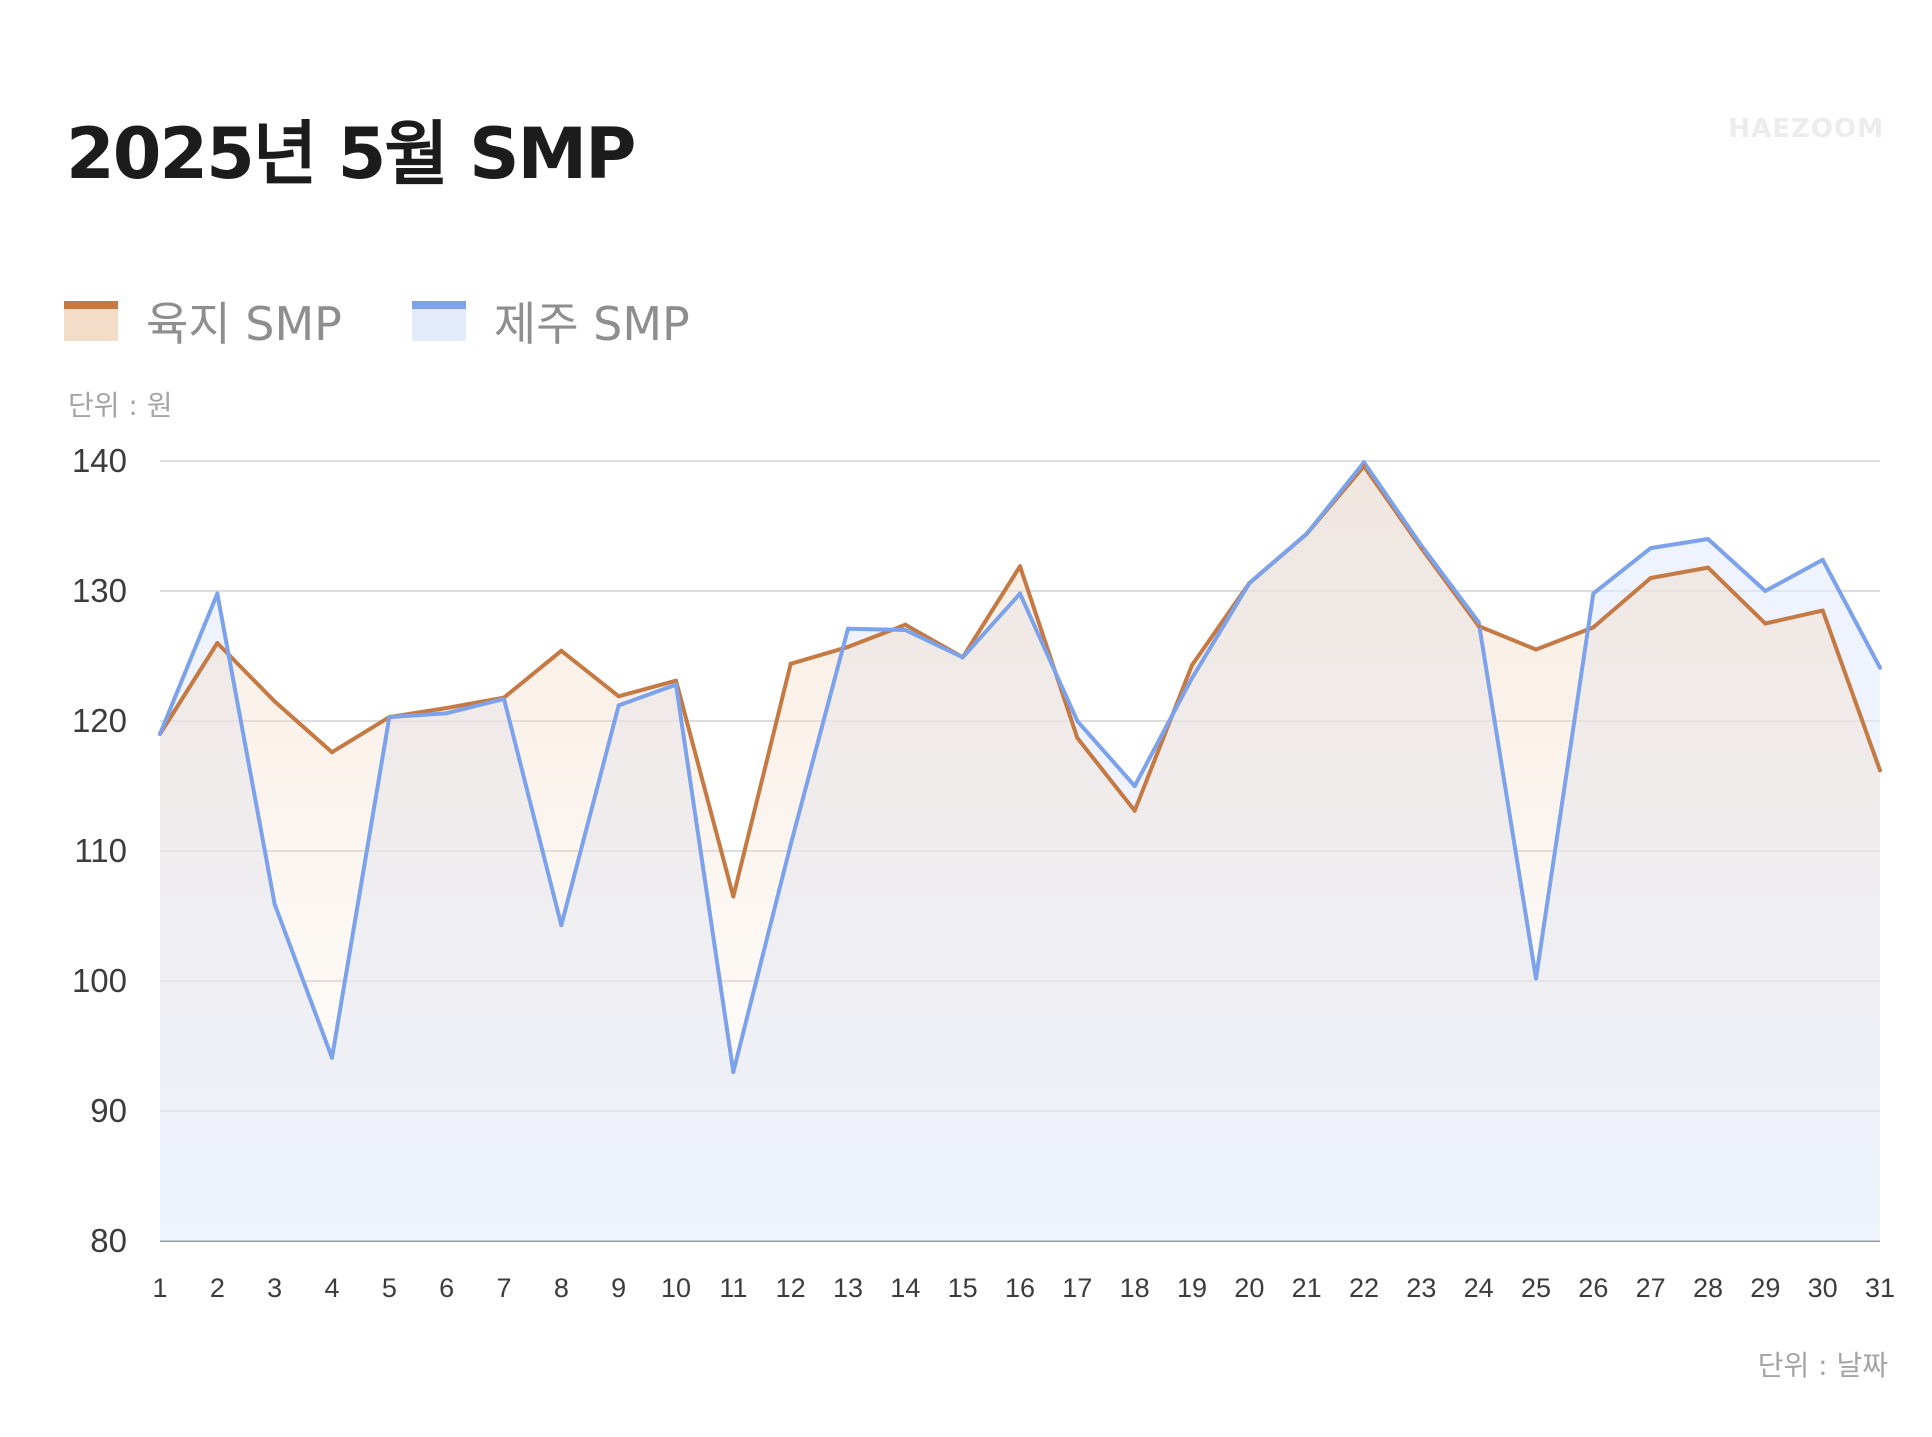 Image resolution: width=1932 pixels, height=1437 pixels. What do you see at coordinates (244, 324) in the screenshot?
I see `legend-label-land: 육지 SMP` at bounding box center [244, 324].